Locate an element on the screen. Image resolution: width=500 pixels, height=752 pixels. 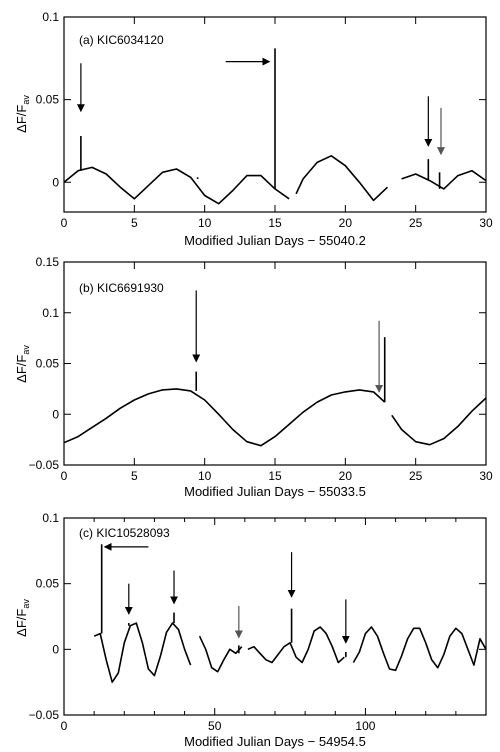
panel-a-xtick-label-6: 30 is located at coordinates (486, 223).